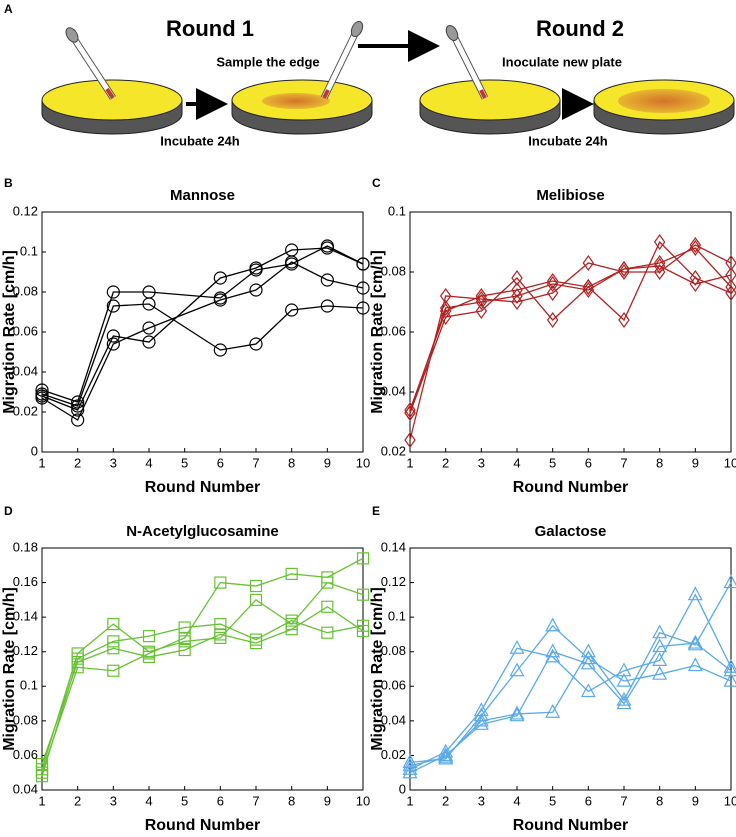  I want to click on y-tick-label: 0.16, so click(25, 581).